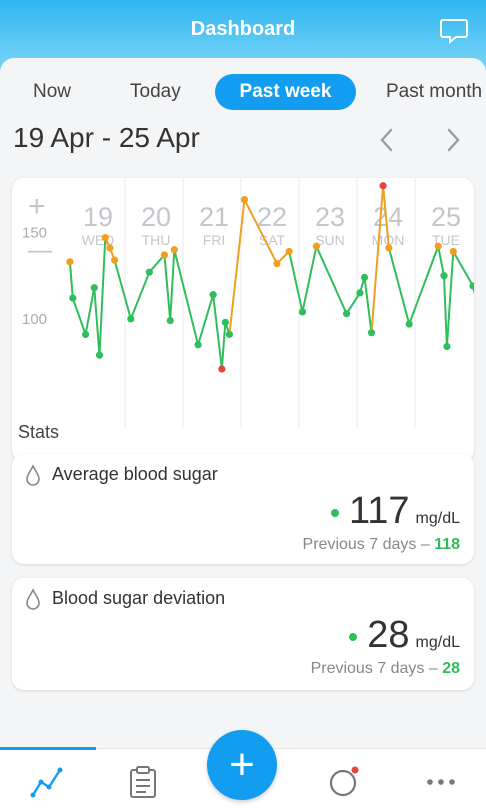 The height and width of the screenshot is (811, 486). What do you see at coordinates (366, 544) in the screenshot?
I see `previous-label: Previous 7 days –` at bounding box center [366, 544].